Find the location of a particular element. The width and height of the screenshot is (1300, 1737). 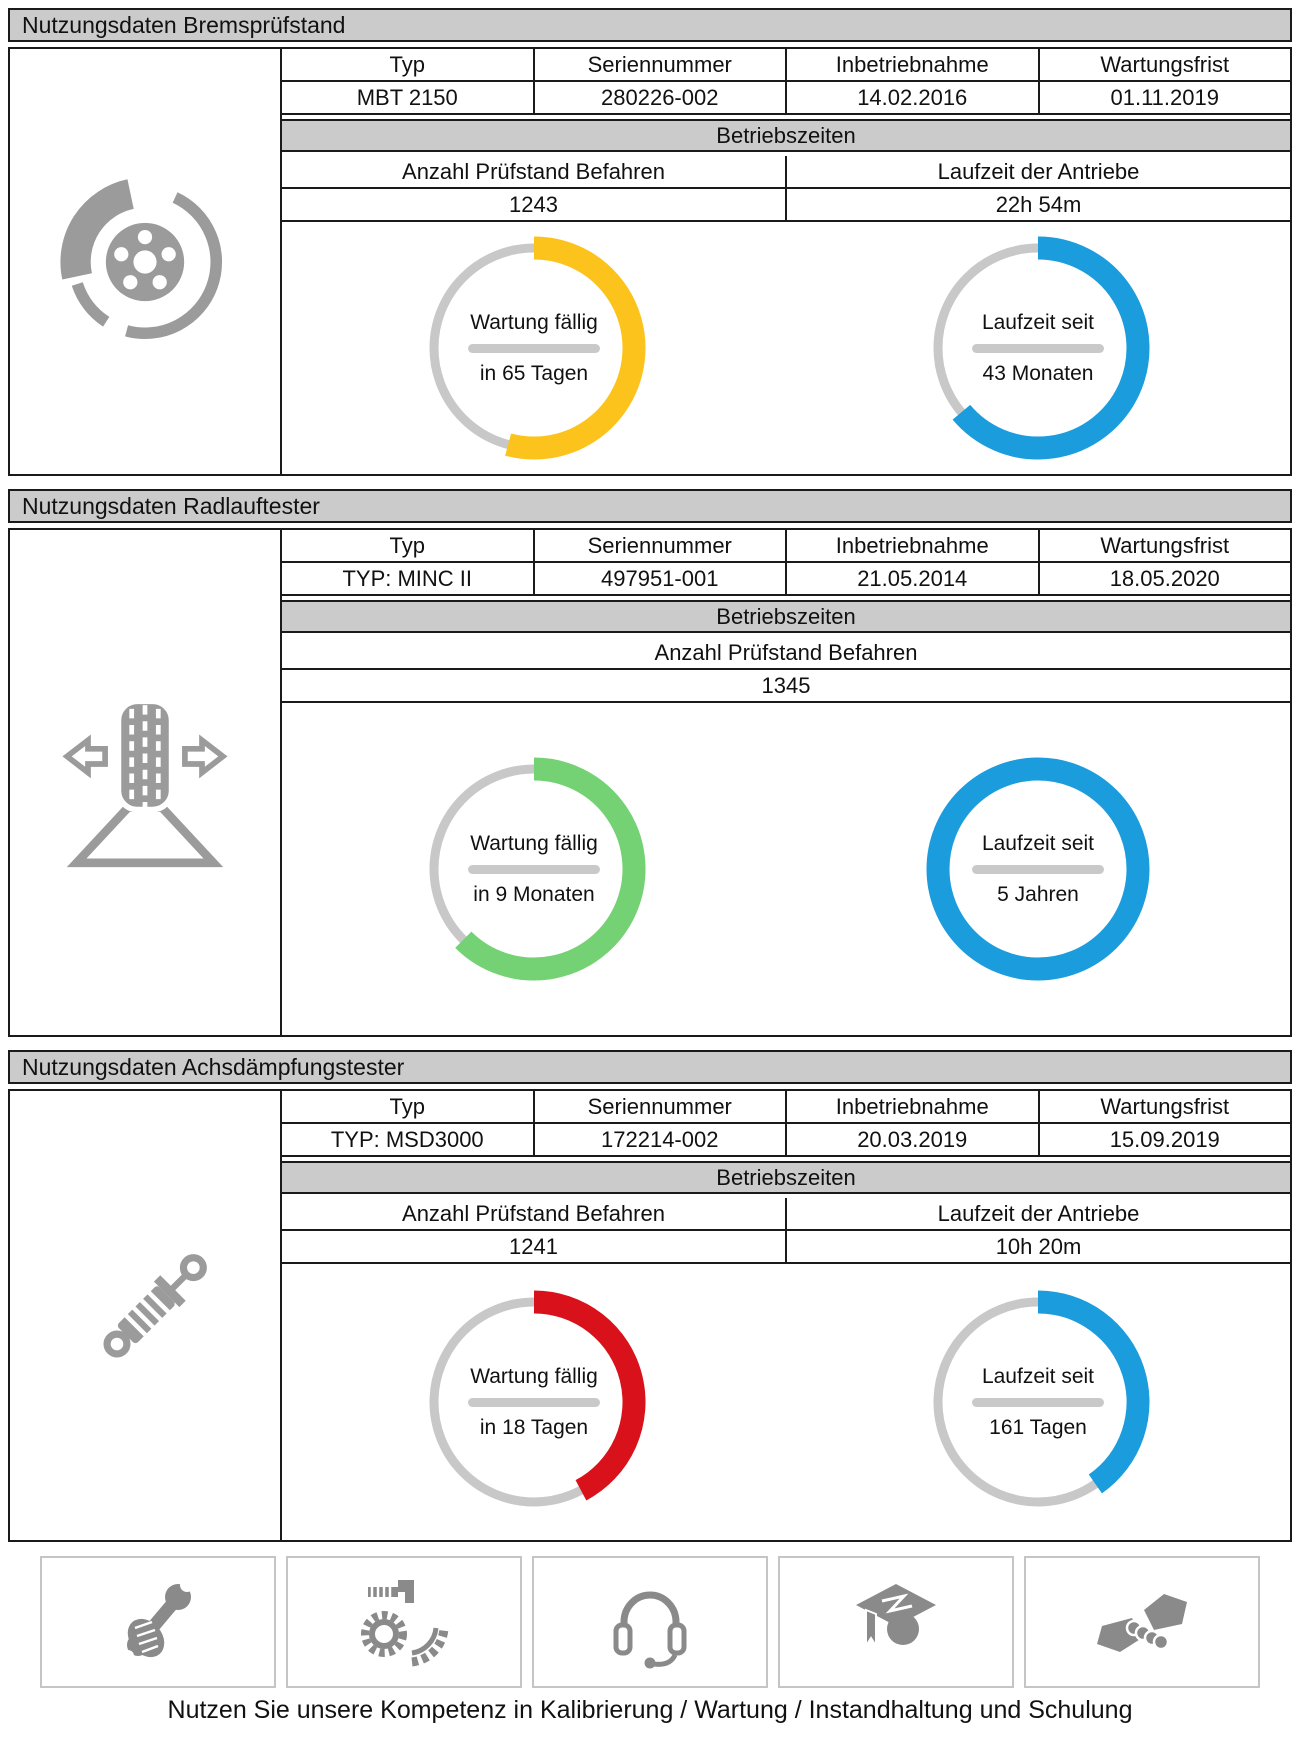

metric-value-row: 1345 is located at coordinates (786, 686).